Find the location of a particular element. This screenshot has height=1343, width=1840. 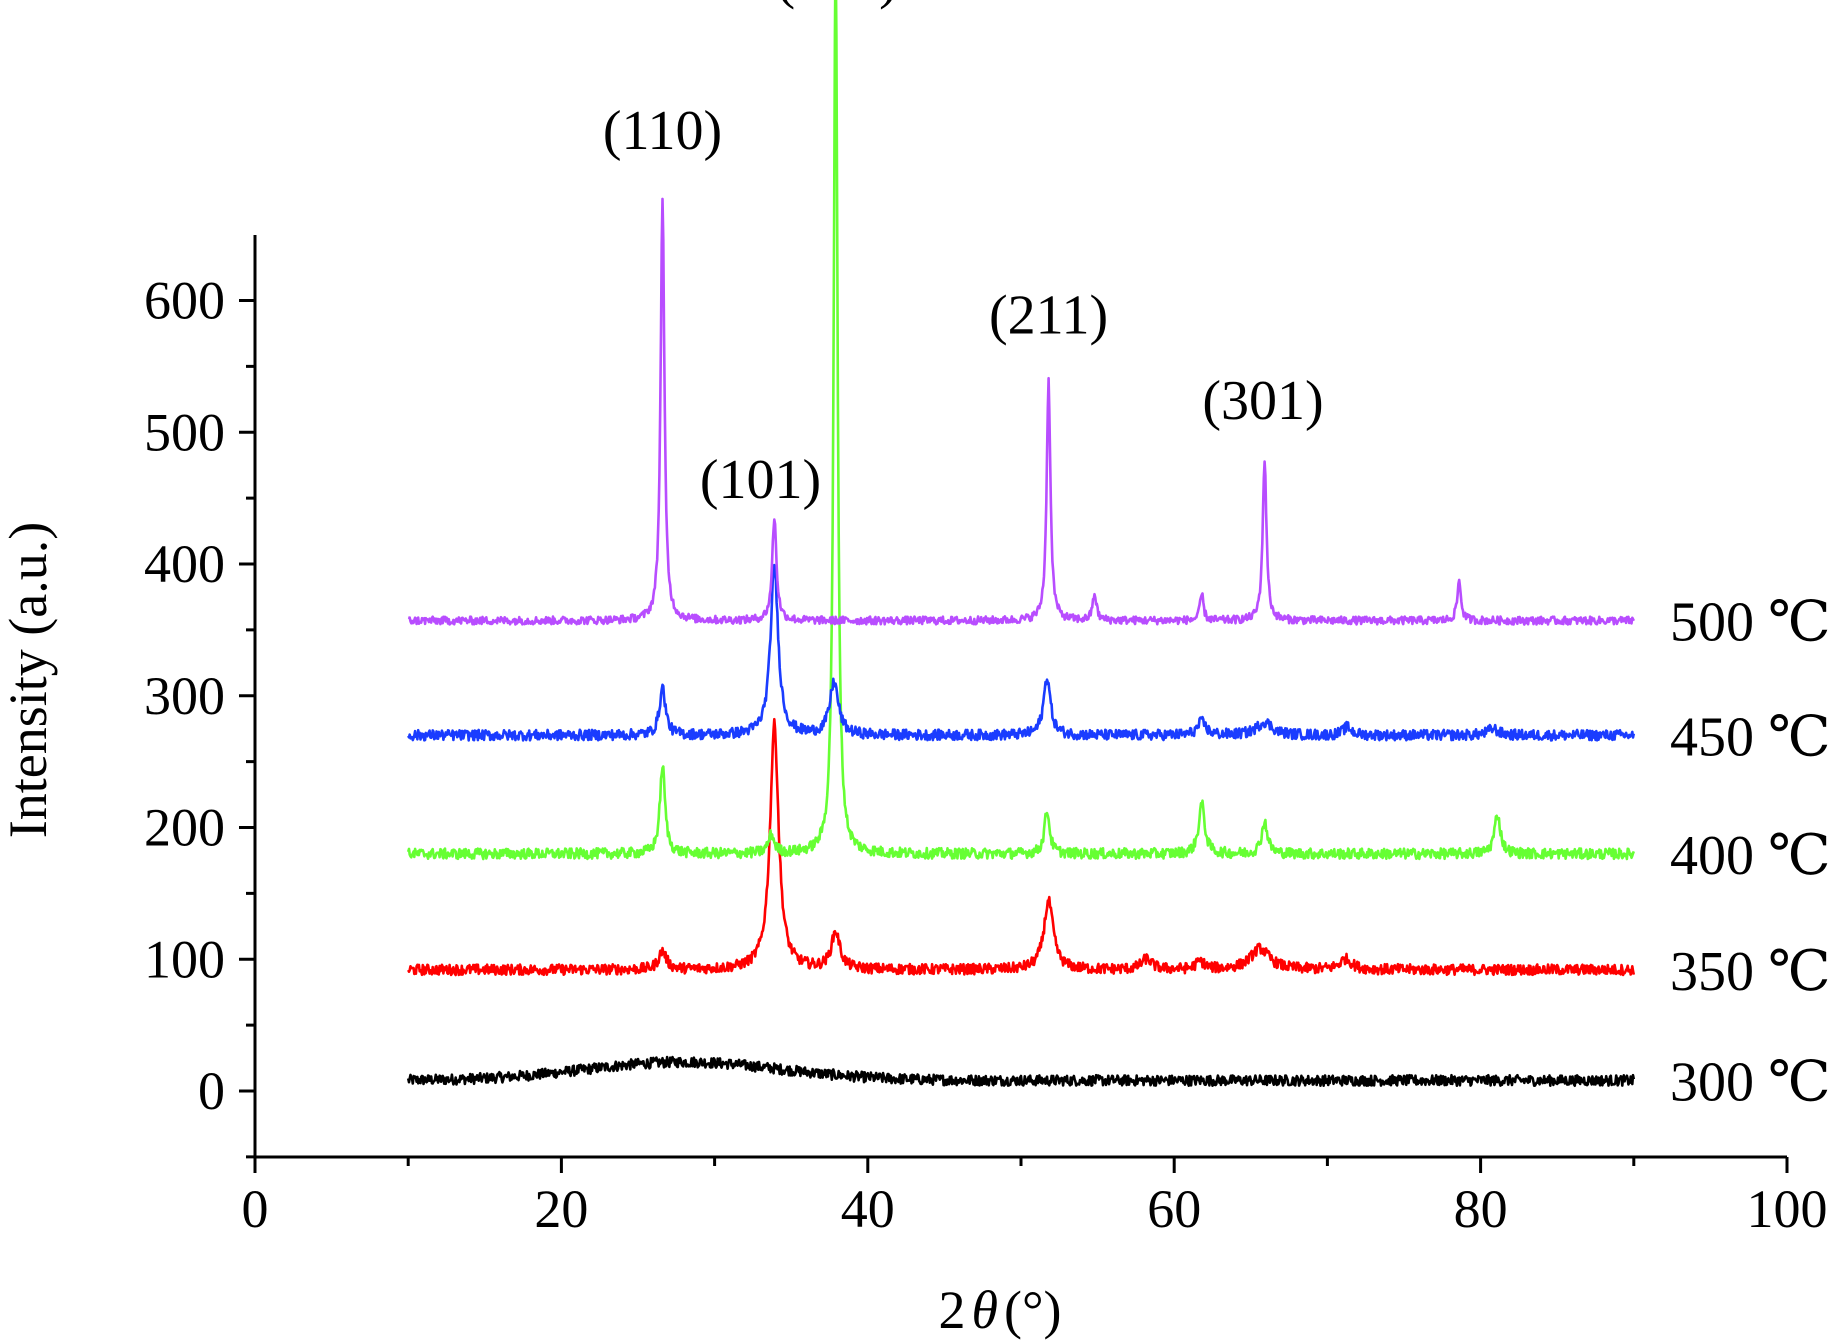

y-tick-labels: 0 100 200 300 400 500 600 is located at coordinates (184, 696).